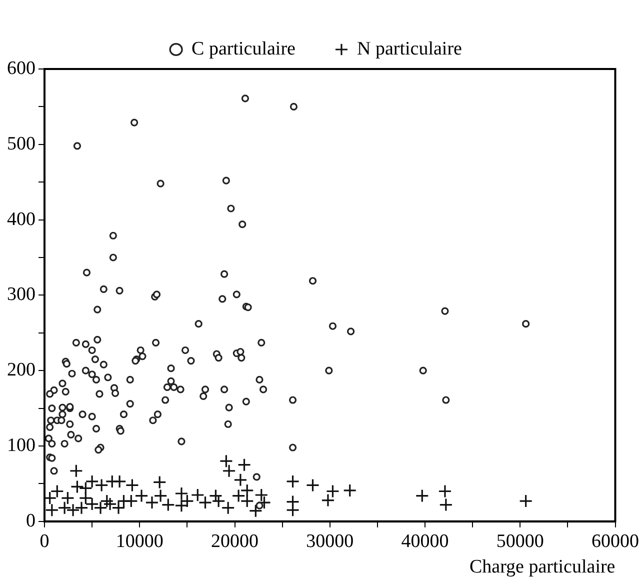 This screenshot has height=579, width=642. What do you see at coordinates (21, 370) in the screenshot?
I see `y-tick-label: 200` at bounding box center [21, 370].